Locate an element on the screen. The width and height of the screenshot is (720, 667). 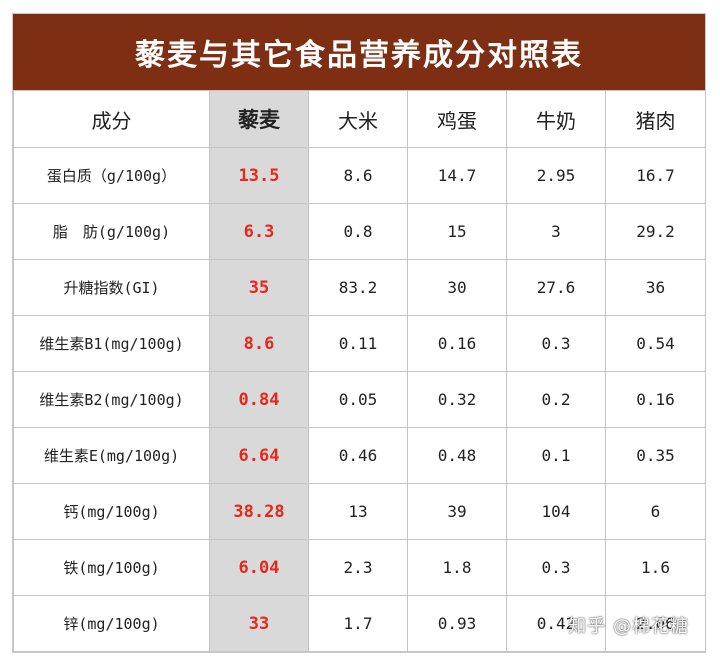
table-row: 钙(mg/100g) 38.28 13 39 104 6 is located at coordinates (359, 511).